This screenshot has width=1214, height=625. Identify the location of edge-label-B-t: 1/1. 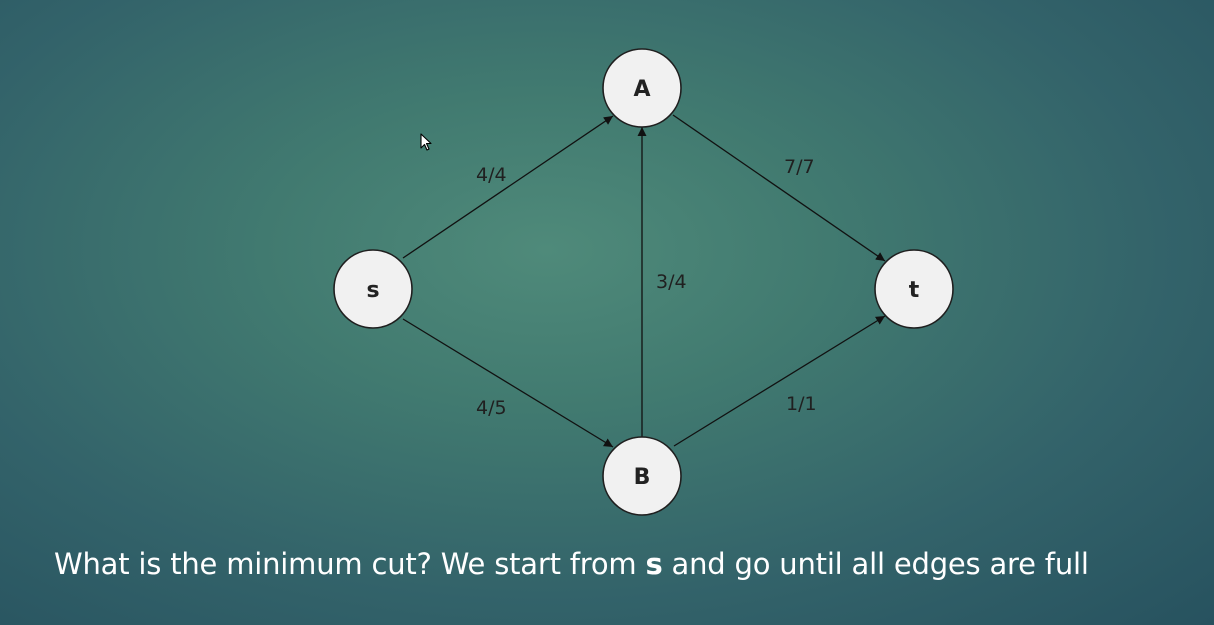
(801, 404).